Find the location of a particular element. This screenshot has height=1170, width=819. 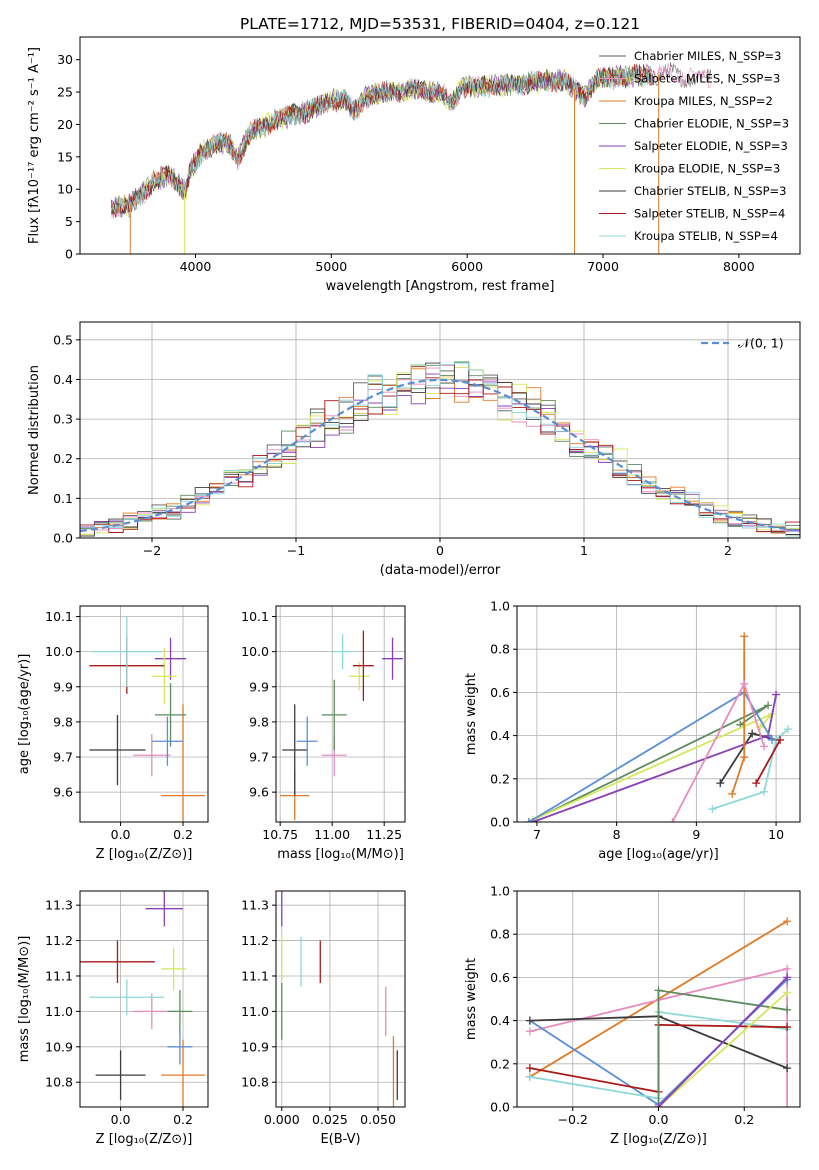

spectrum-line is located at coordinates (381, 140).